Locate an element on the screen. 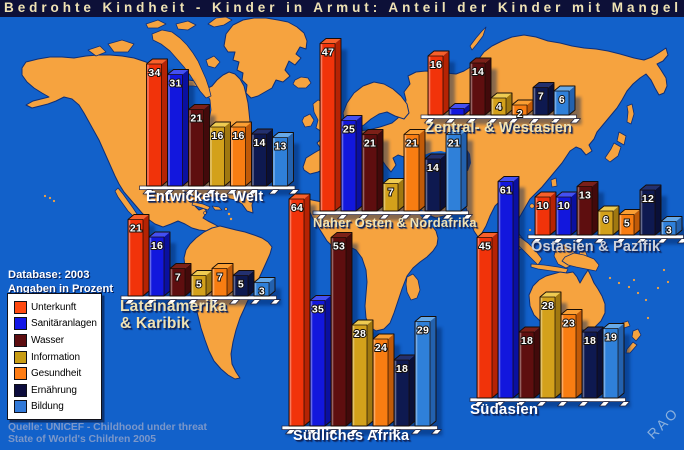 The width and height of the screenshot is (684, 450). svg-text: 53 is located at coordinates (339, 247).